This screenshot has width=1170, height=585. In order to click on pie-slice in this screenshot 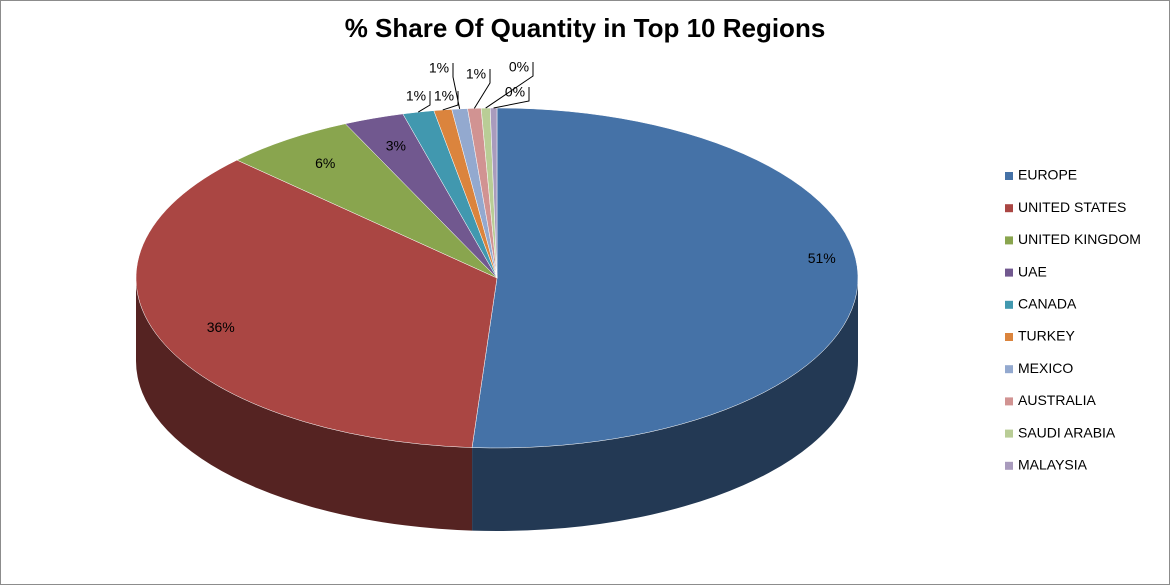, I will do `click(367, 201)`.